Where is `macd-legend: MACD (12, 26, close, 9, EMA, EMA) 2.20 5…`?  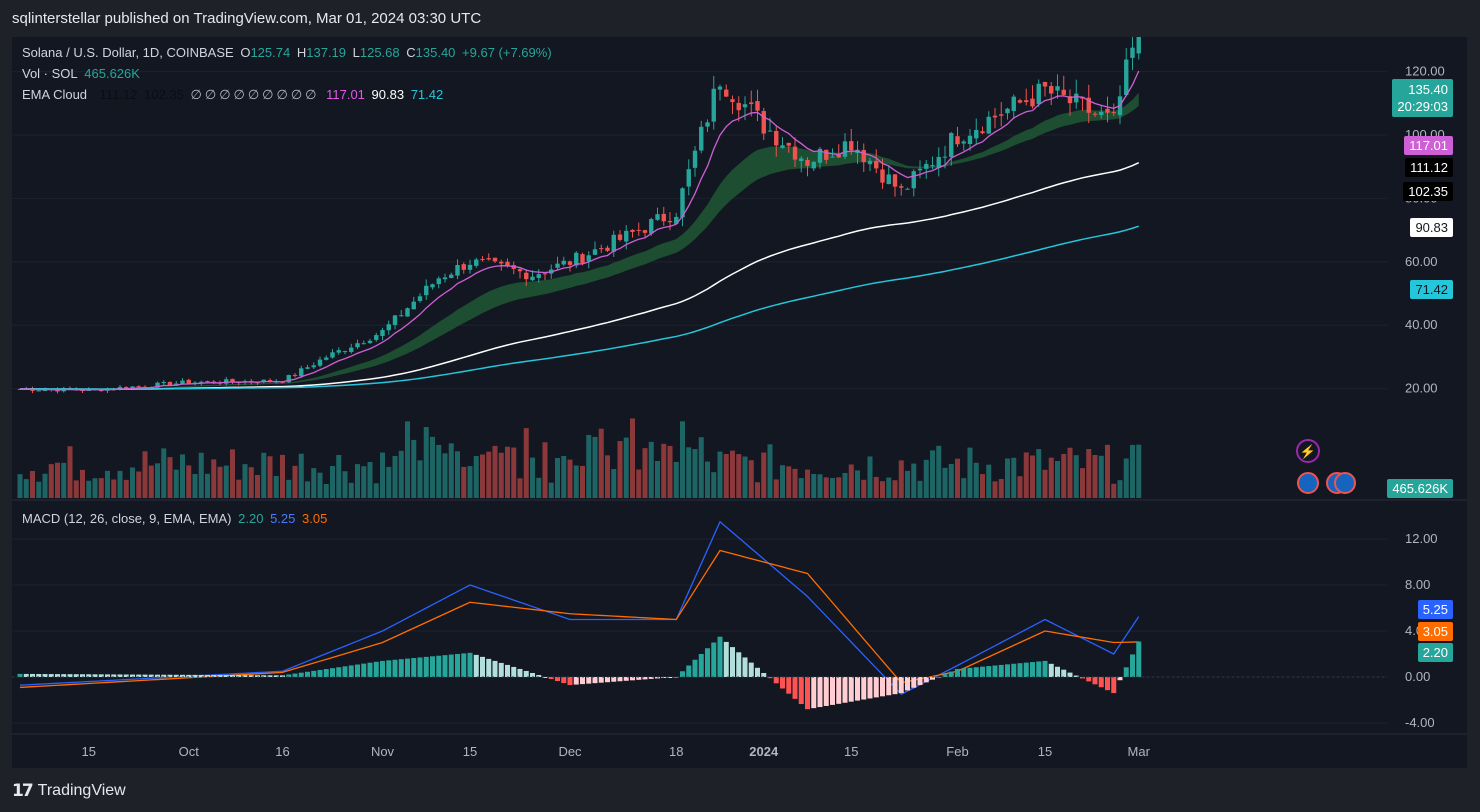 macd-legend: MACD (12, 26, close, 9, EMA, EMA) 2.20 5… is located at coordinates (176, 518).